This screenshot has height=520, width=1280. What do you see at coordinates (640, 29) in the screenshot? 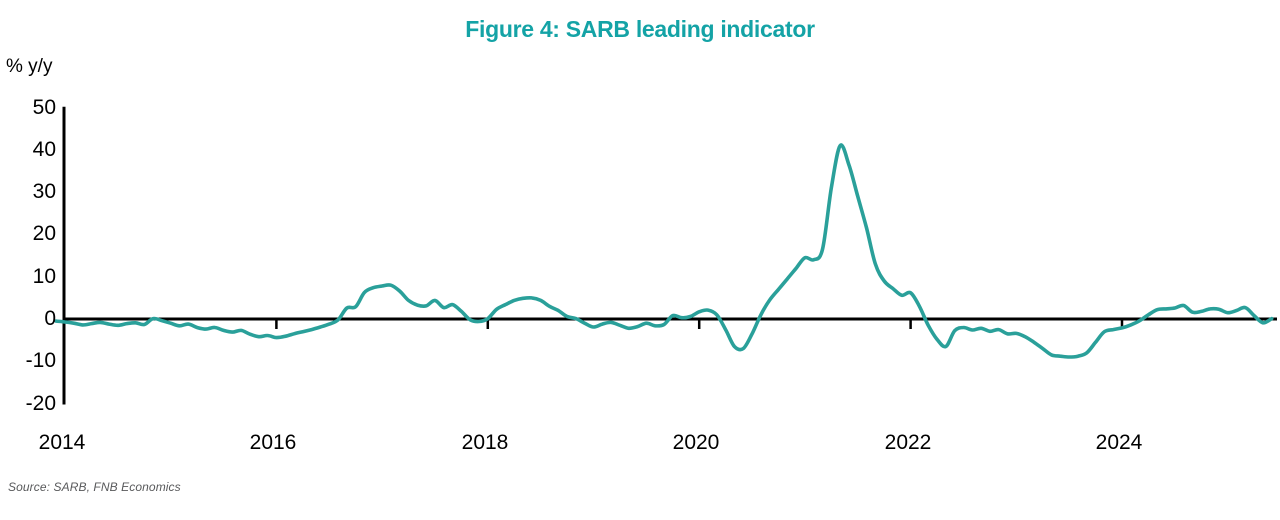
I see `chart-title: Figure 4: SARB leading indicator` at bounding box center [640, 29].